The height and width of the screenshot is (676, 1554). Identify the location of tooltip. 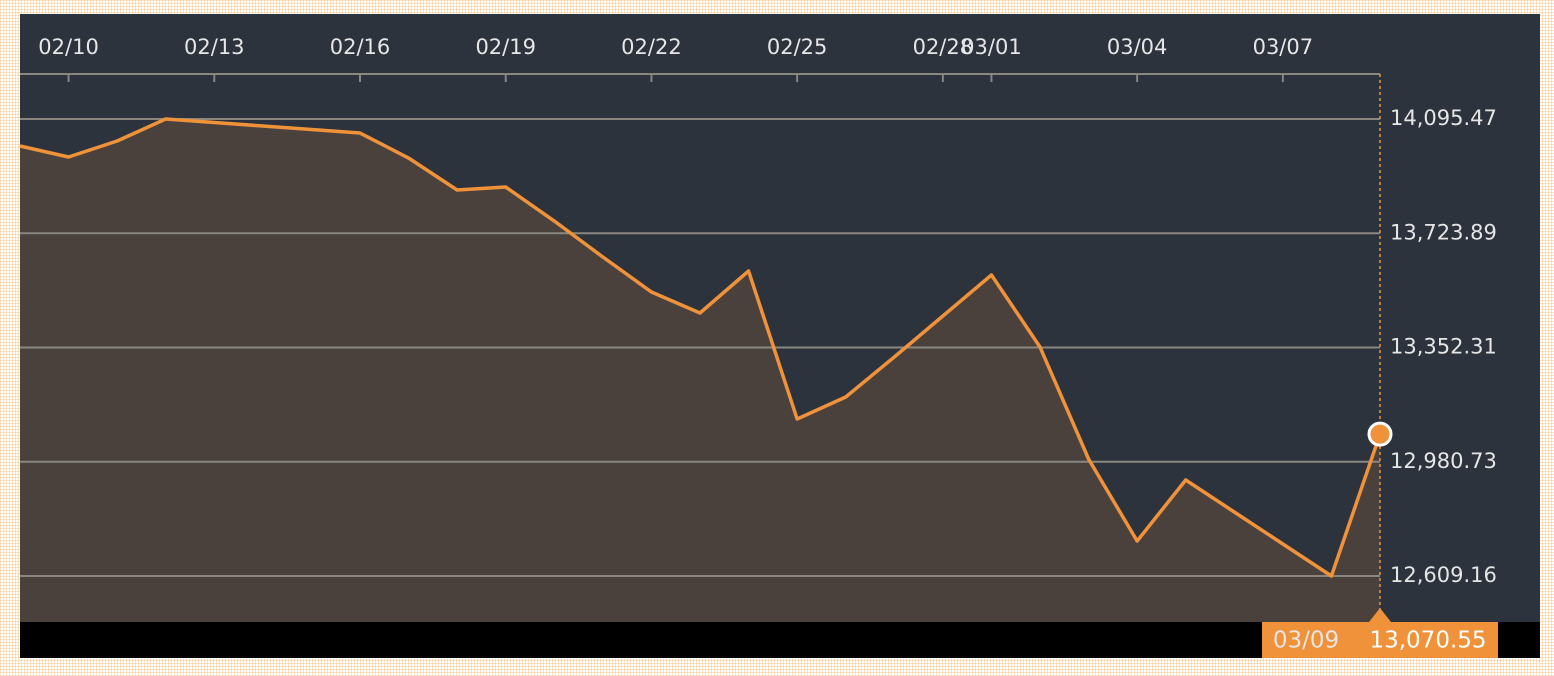
(1380, 640).